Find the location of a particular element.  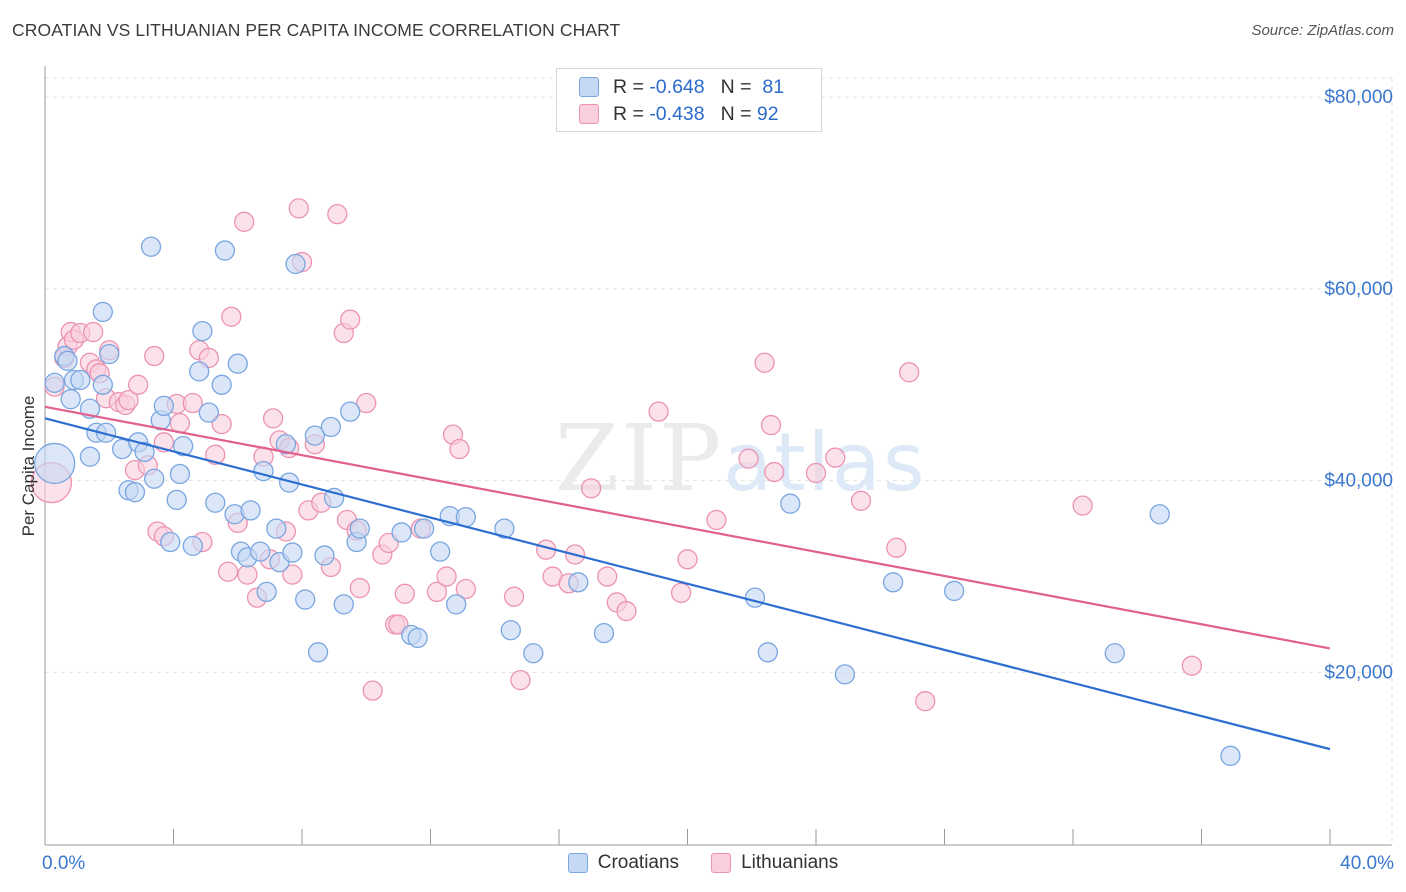

legend-item-lithuanians: Lithuanians is located at coordinates (774, 863).